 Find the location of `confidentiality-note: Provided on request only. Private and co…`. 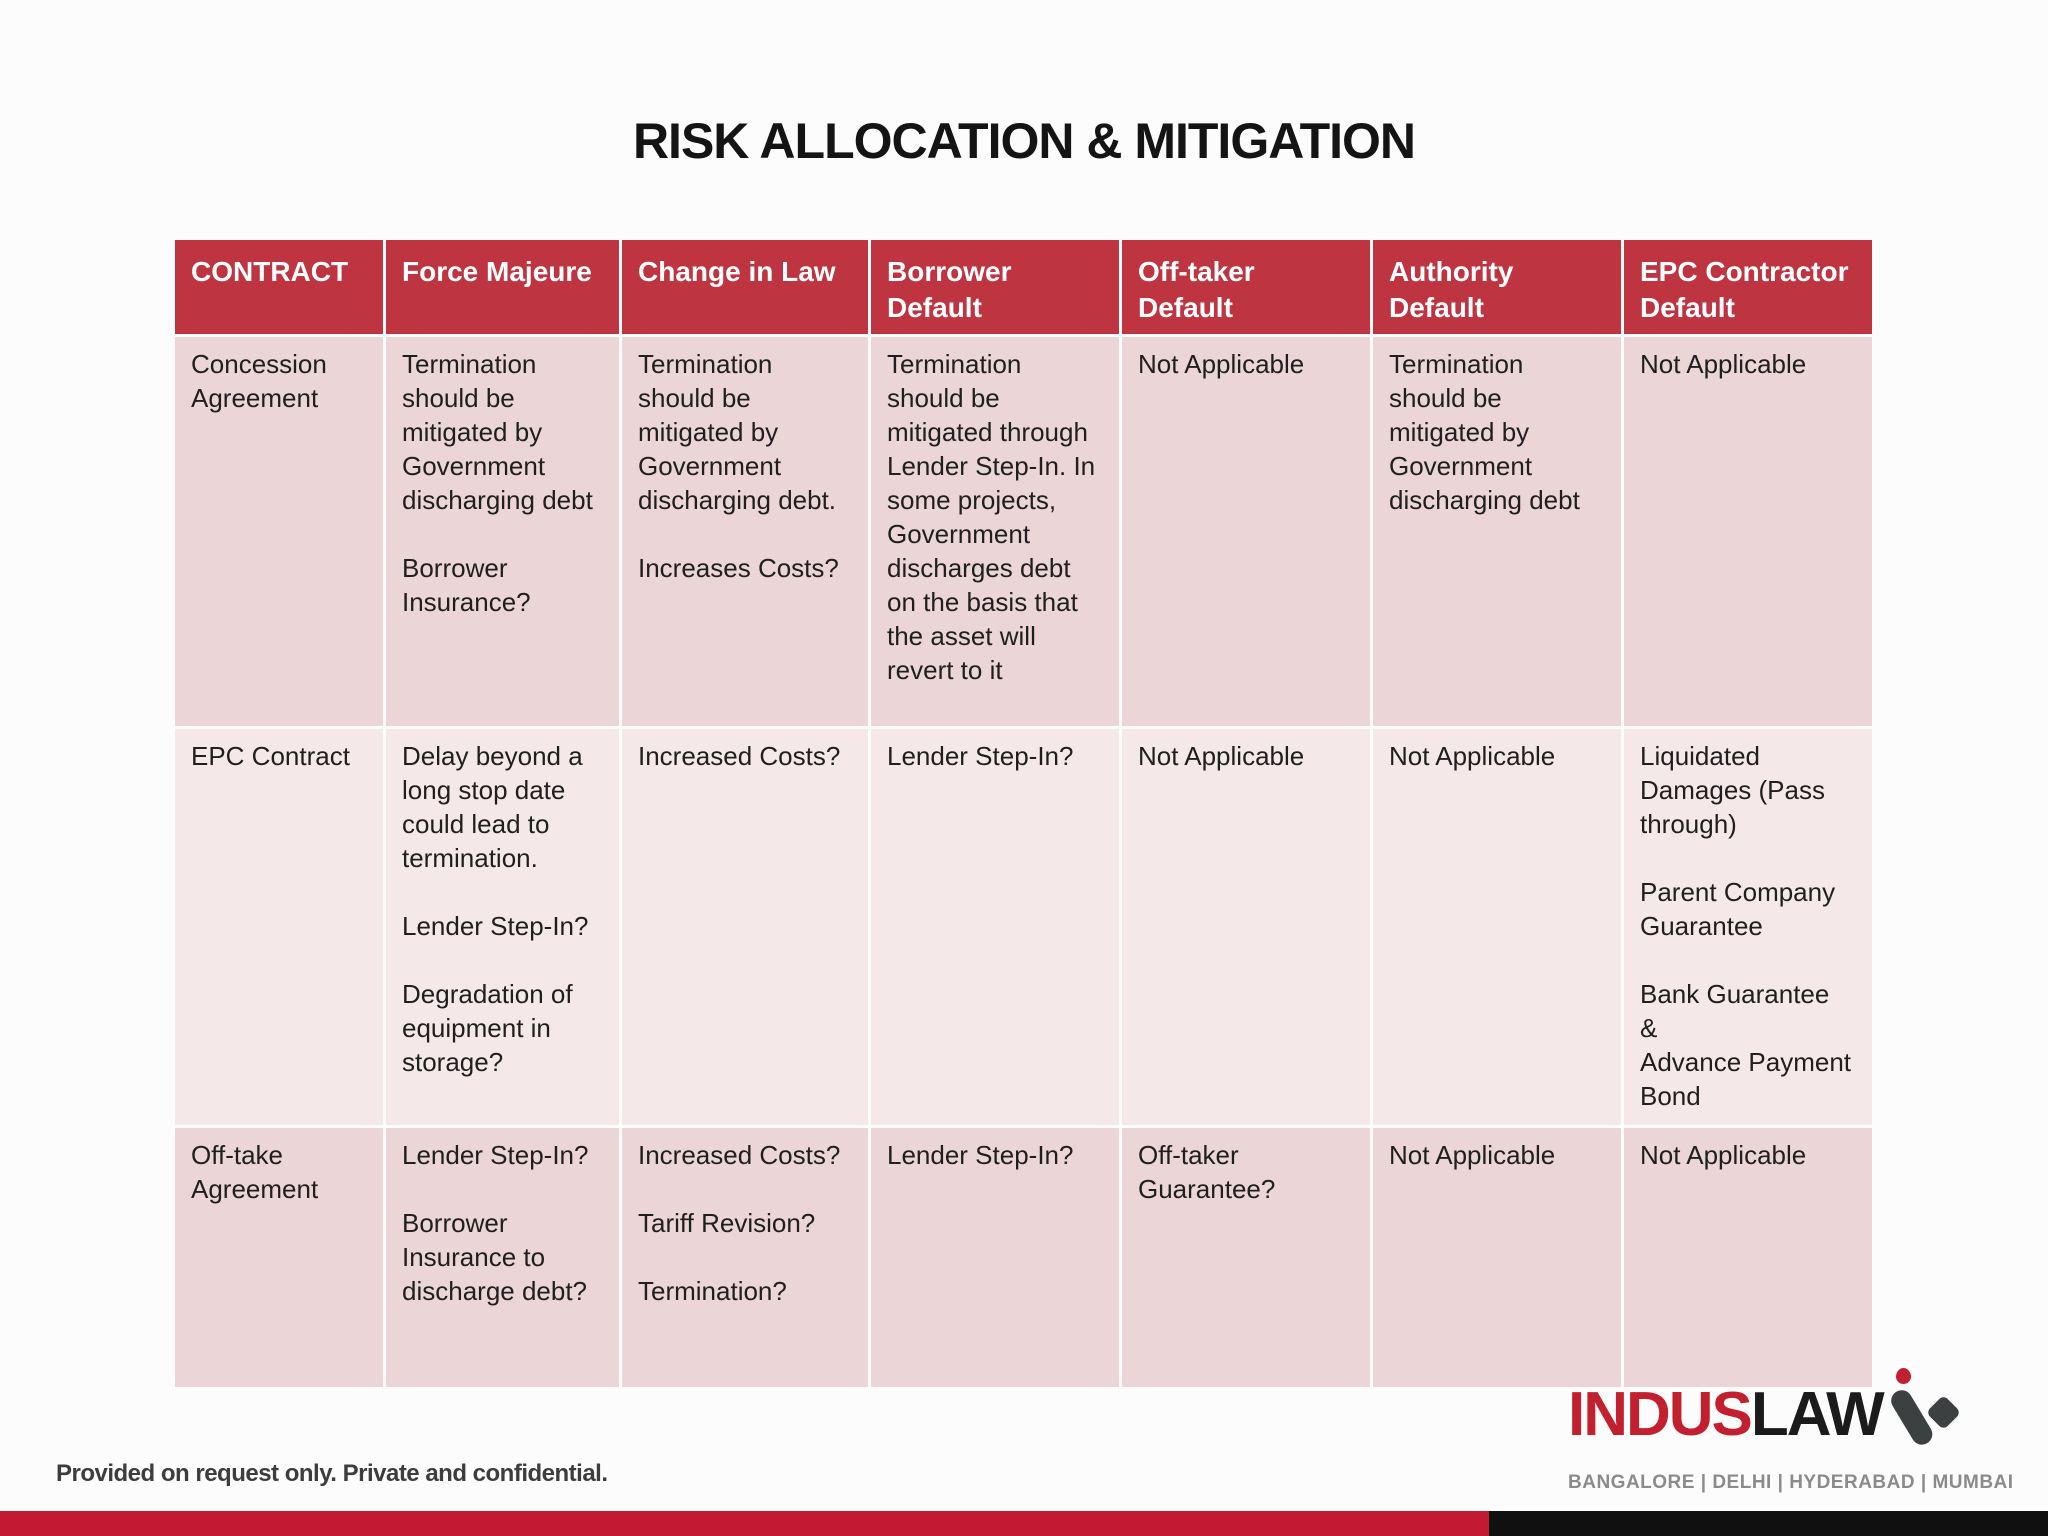

confidentiality-note: Provided on request only. Private and co… is located at coordinates (332, 1473).